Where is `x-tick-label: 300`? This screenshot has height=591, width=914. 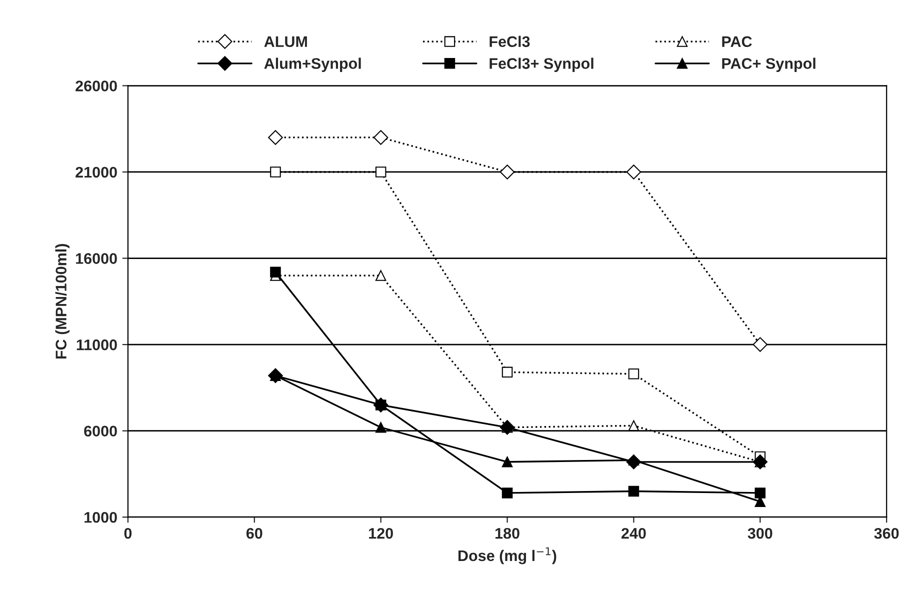 x-tick-label: 300 is located at coordinates (760, 533).